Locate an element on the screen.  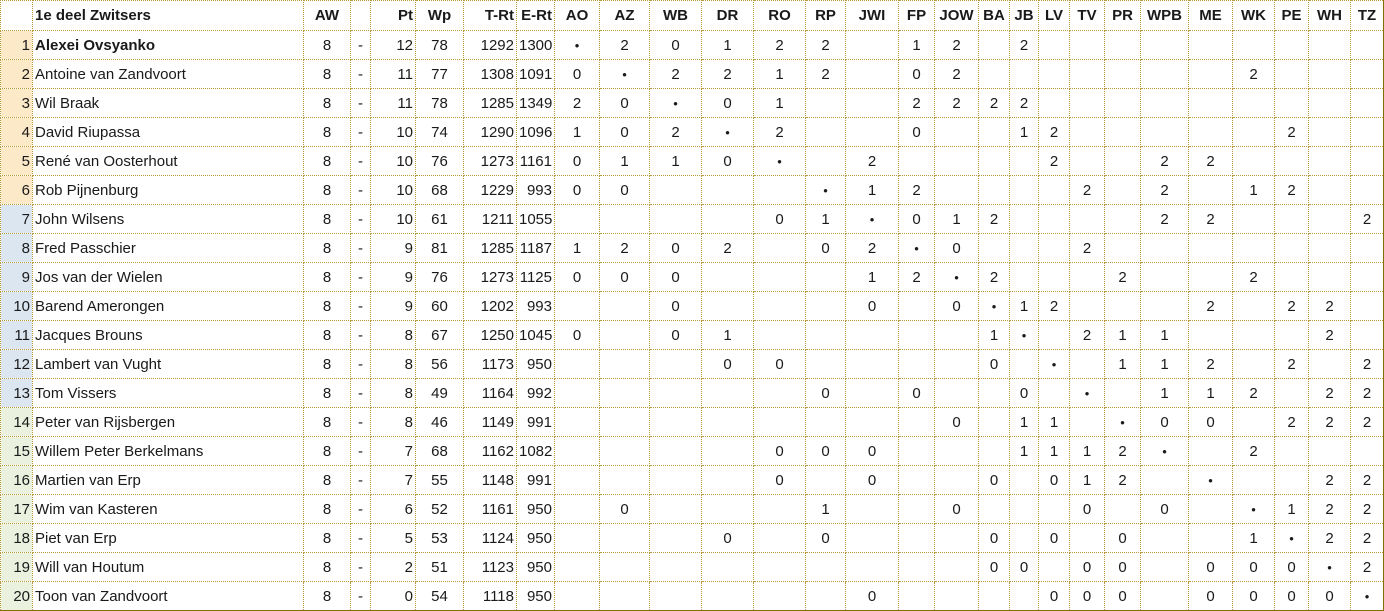
trt-cell: 1149 is located at coordinates (490, 422).